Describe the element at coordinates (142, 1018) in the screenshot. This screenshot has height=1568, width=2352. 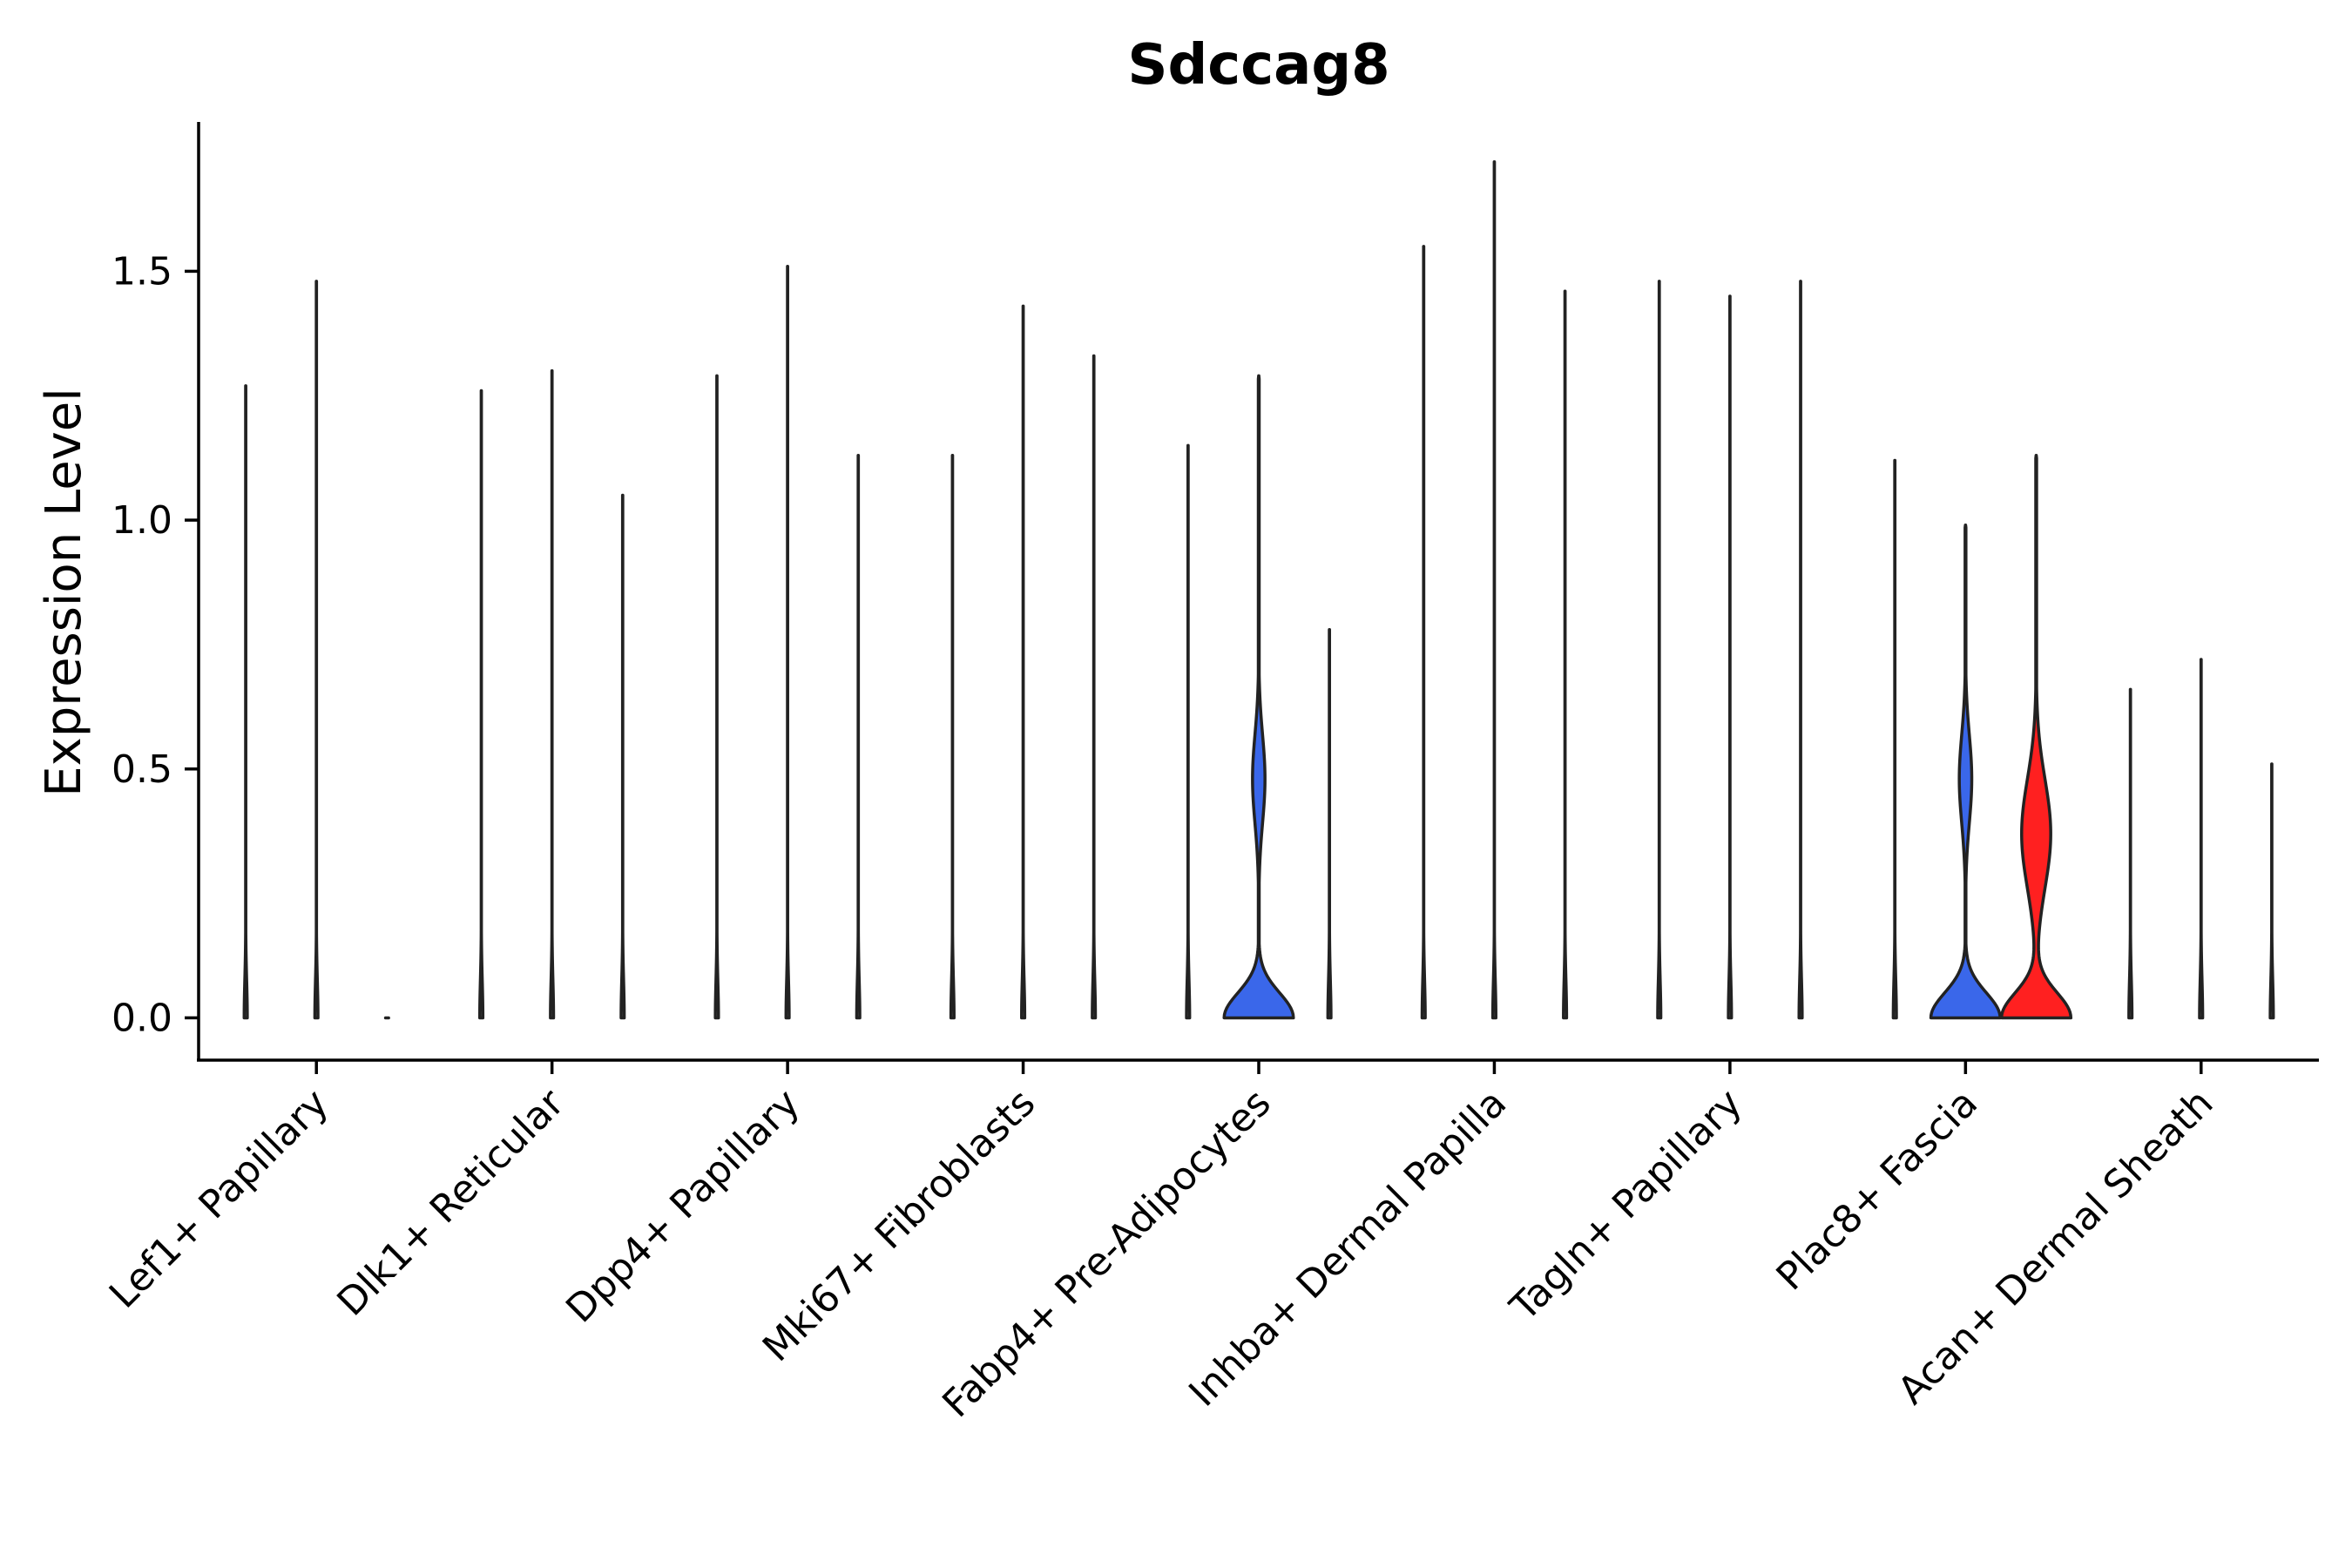
I see `y-tick-label: 0.0` at that location.